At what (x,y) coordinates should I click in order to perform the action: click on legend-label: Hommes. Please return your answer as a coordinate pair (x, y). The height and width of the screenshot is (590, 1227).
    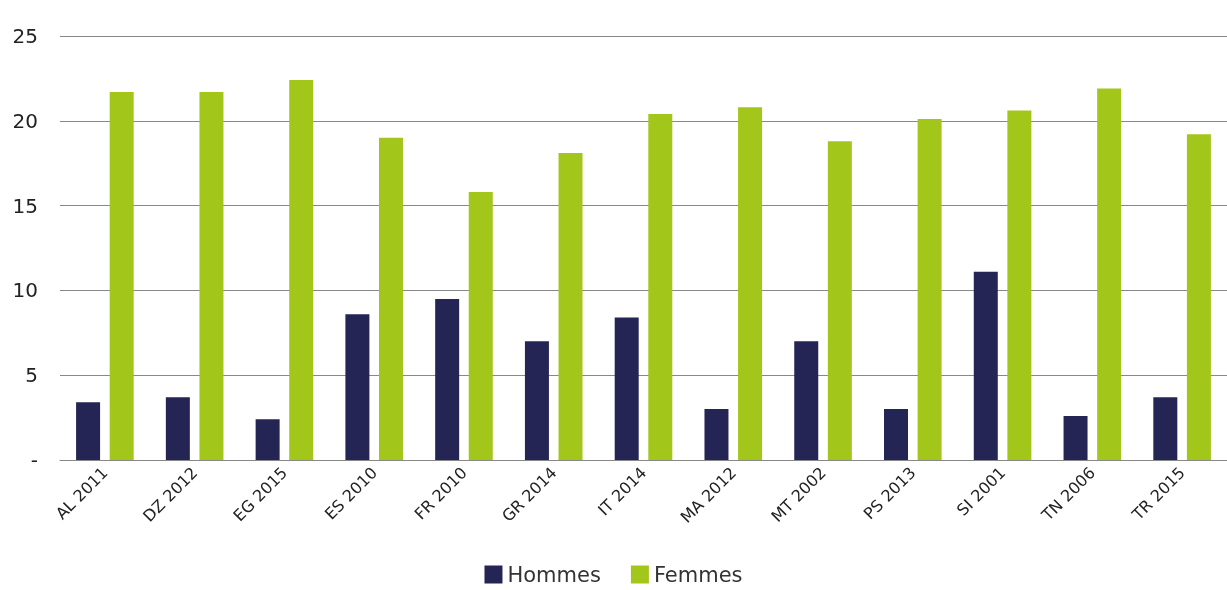
    Looking at the image, I should click on (554, 574).